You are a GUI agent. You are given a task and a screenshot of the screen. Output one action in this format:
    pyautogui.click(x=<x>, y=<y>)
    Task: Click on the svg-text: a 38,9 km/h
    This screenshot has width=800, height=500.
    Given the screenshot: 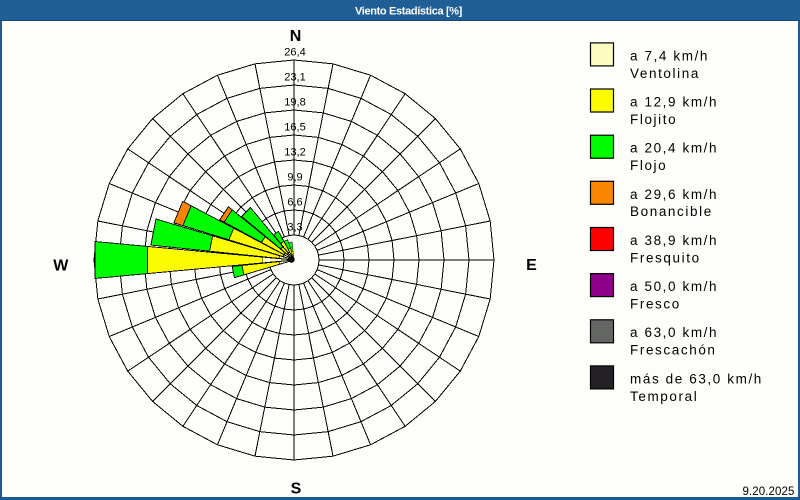 What is the action you would take?
    pyautogui.click(x=674, y=240)
    